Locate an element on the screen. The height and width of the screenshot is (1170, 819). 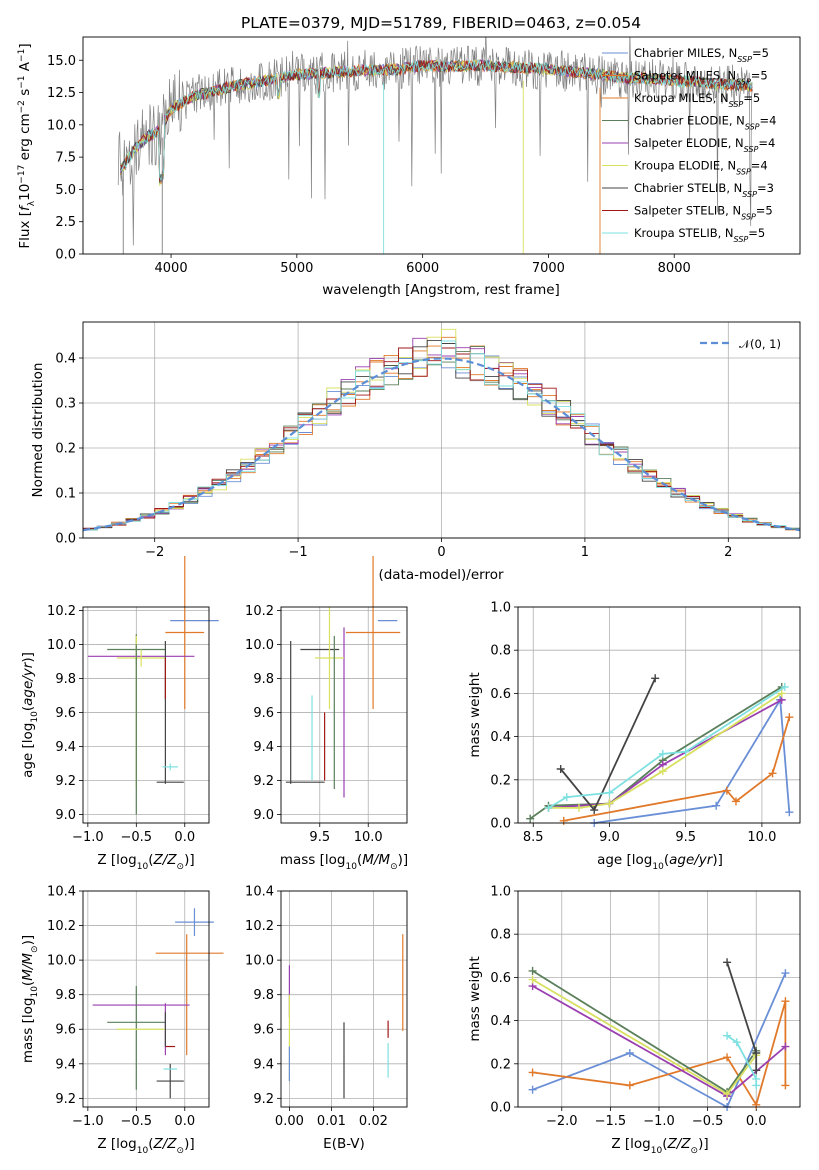
x-tick-label: 0 is located at coordinates (441, 552).